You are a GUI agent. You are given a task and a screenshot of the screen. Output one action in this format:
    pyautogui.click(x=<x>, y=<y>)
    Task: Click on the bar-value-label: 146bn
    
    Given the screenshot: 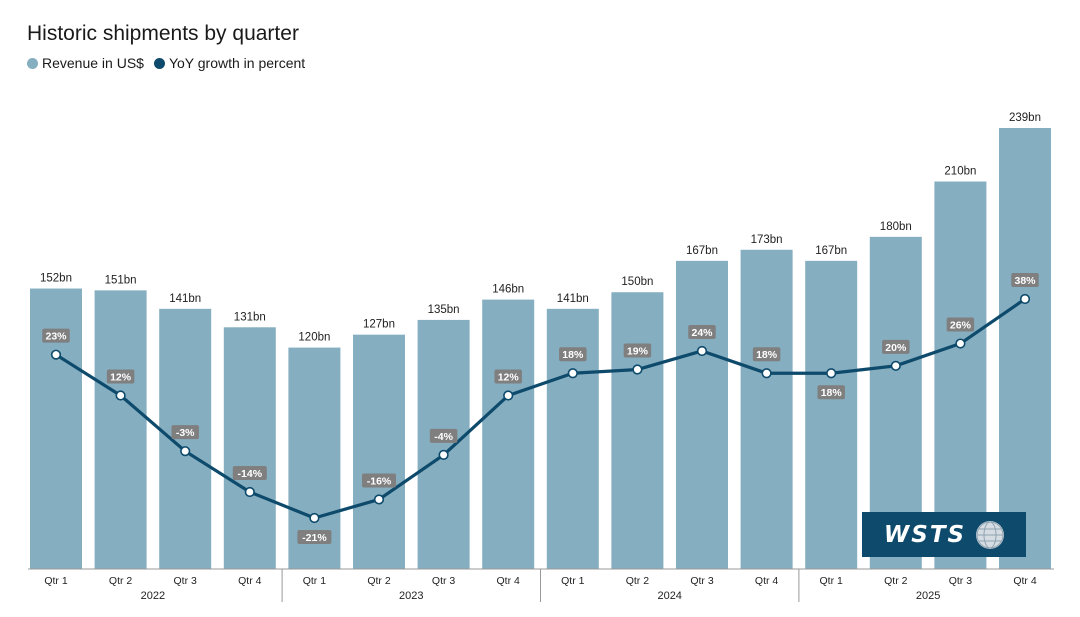 What is the action you would take?
    pyautogui.click(x=508, y=290)
    